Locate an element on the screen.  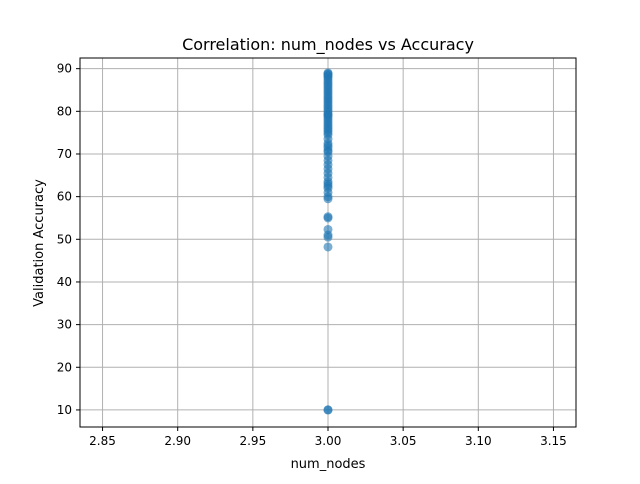
y-axis-label: Validation Accuracy is located at coordinates (39, 243).